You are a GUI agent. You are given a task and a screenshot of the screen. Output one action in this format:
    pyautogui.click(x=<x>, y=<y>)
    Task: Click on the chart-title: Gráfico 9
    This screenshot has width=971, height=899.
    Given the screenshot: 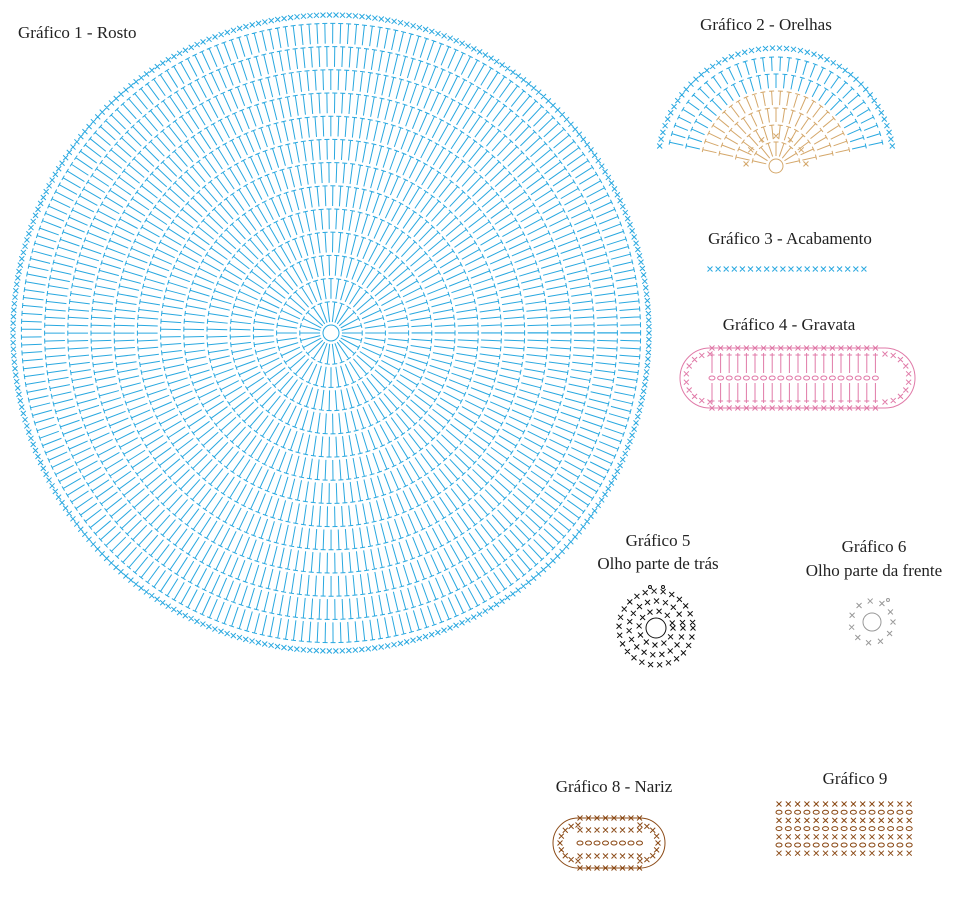 What is the action you would take?
    pyautogui.click(x=855, y=778)
    